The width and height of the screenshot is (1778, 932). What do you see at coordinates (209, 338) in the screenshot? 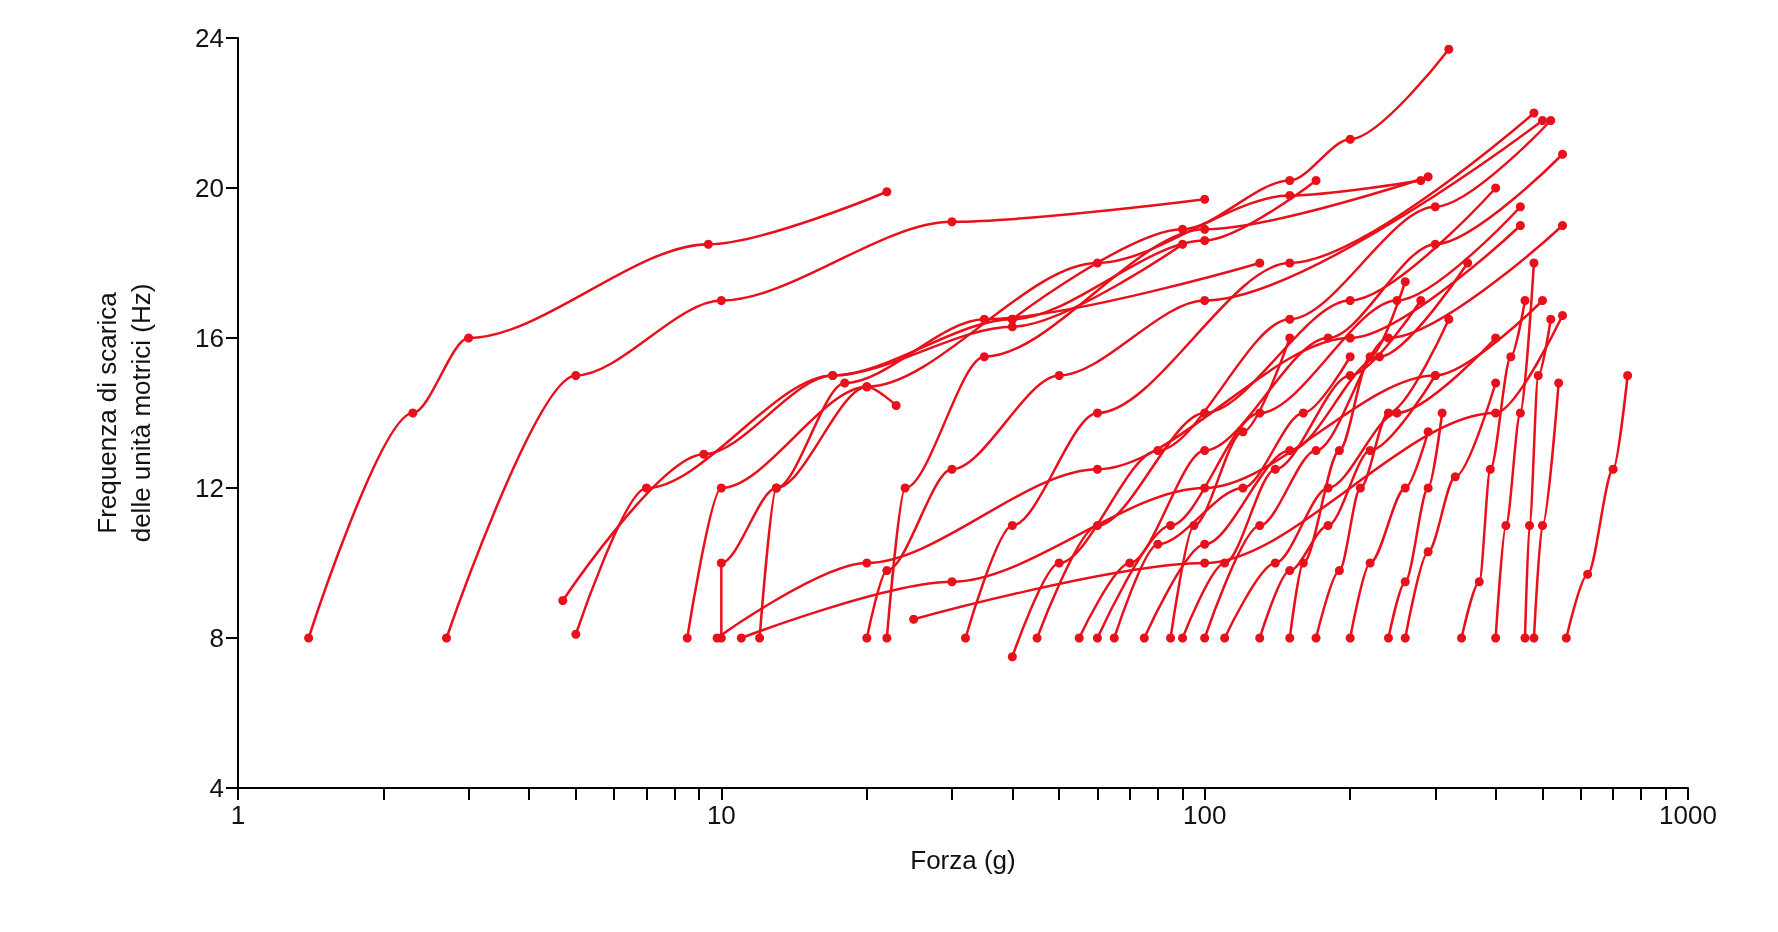
I see `y-tick-label: 16` at bounding box center [209, 338].